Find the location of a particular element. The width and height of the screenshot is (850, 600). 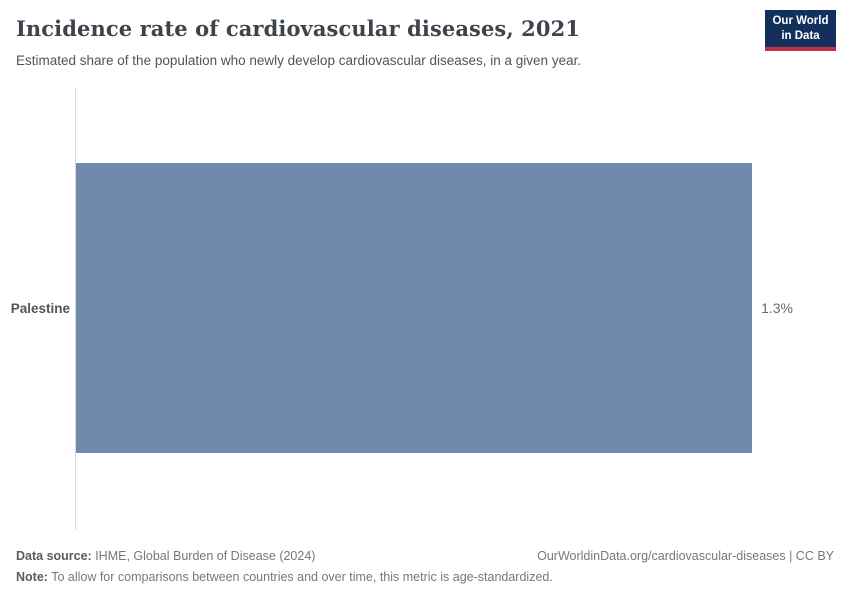

owid-logo-line2: in Data is located at coordinates (800, 35).